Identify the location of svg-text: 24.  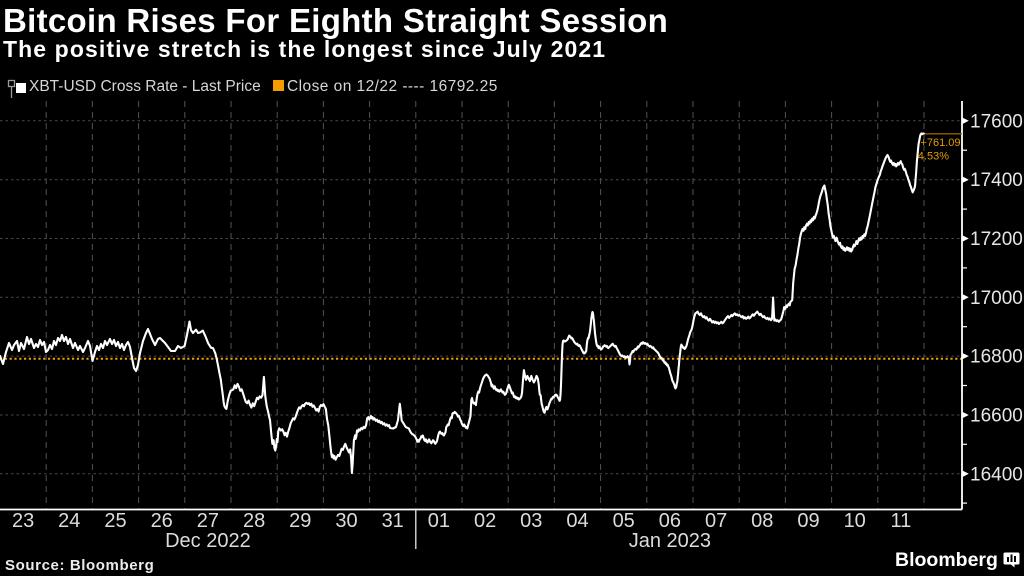
(69, 521).